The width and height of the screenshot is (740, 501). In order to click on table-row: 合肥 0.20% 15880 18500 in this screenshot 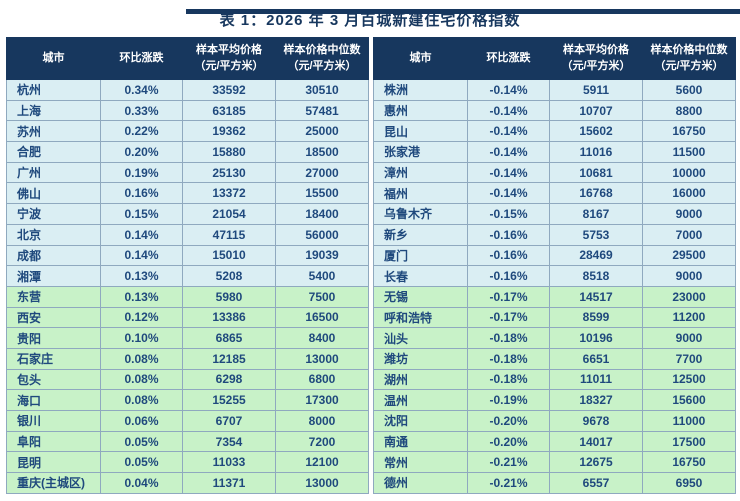, I will do `click(187, 152)`.